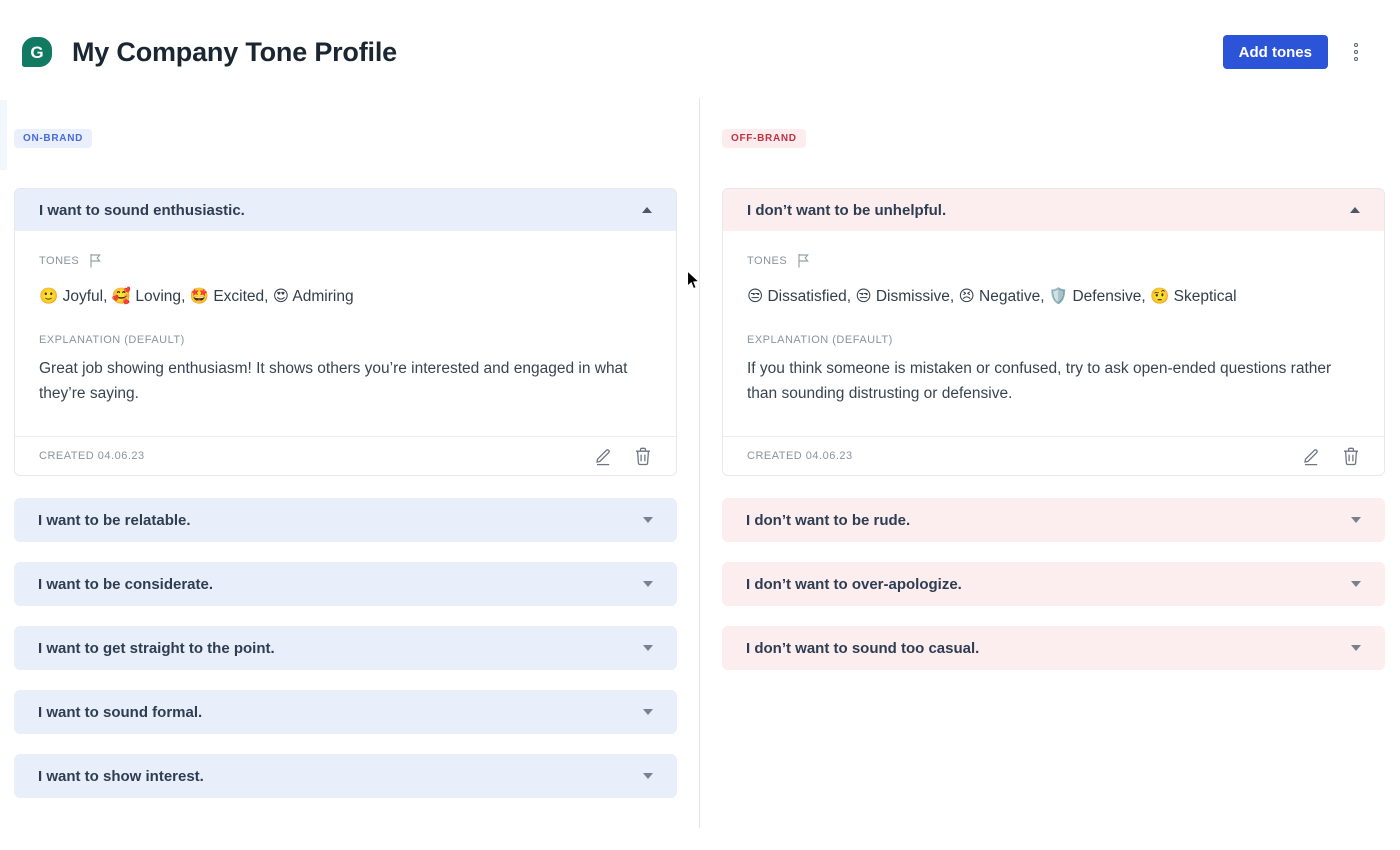  I want to click on tone-name: Dismissive, so click(912, 296).